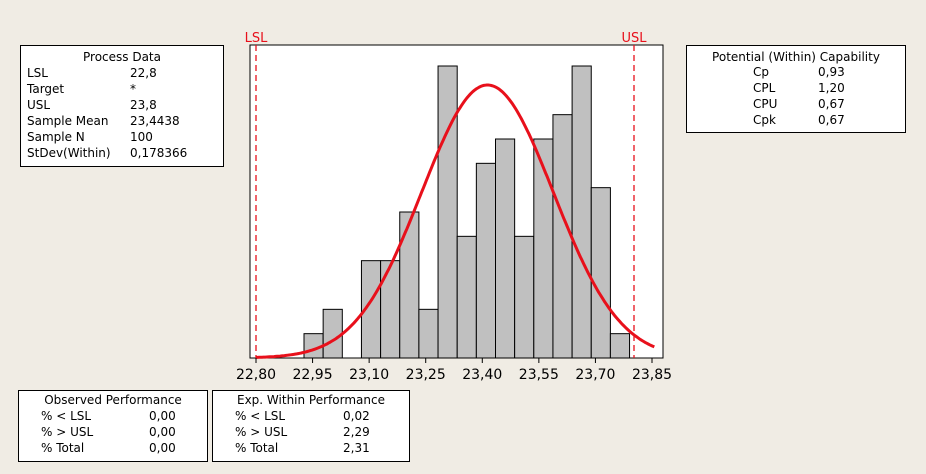  Describe the element at coordinates (155, 121) in the screenshot. I see `process-value: 23,4438` at that location.